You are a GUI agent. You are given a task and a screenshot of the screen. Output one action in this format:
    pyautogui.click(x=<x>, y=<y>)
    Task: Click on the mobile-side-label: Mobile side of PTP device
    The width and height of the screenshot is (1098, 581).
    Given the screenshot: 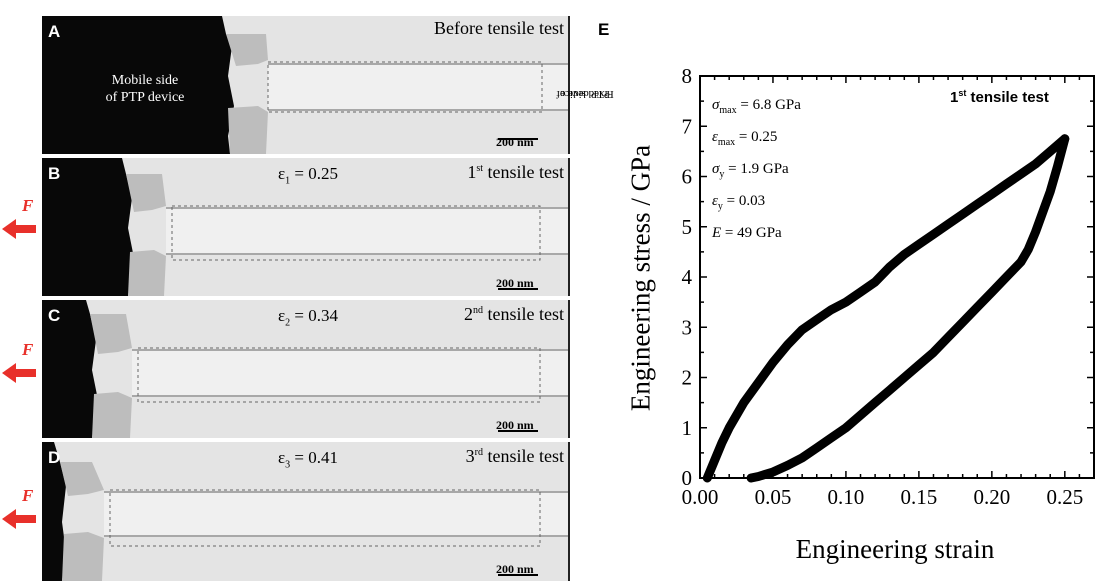 What is the action you would take?
    pyautogui.click(x=145, y=89)
    